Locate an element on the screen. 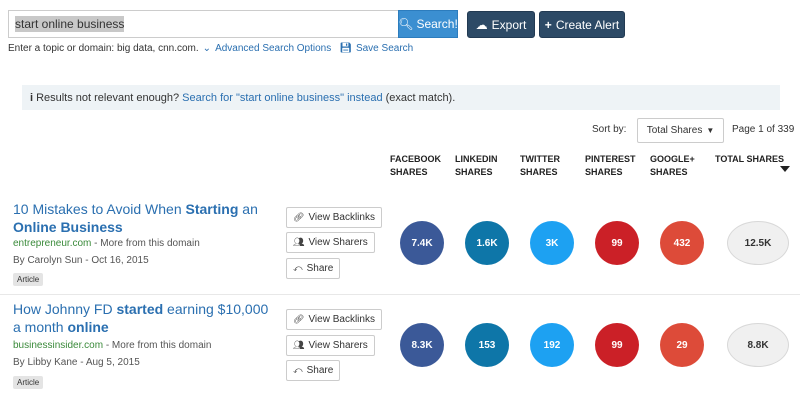 The width and height of the screenshot is (800, 400). export-button: ☁ Export is located at coordinates (501, 24).